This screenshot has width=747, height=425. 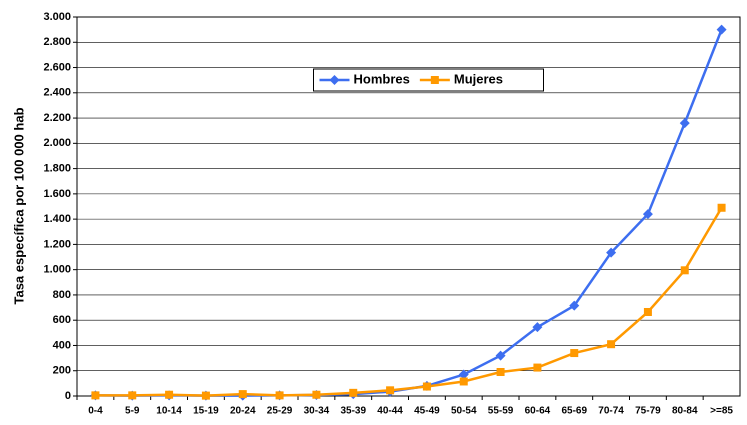 What do you see at coordinates (206, 411) in the screenshot?
I see `x-tick-label: 15-19` at bounding box center [206, 411].